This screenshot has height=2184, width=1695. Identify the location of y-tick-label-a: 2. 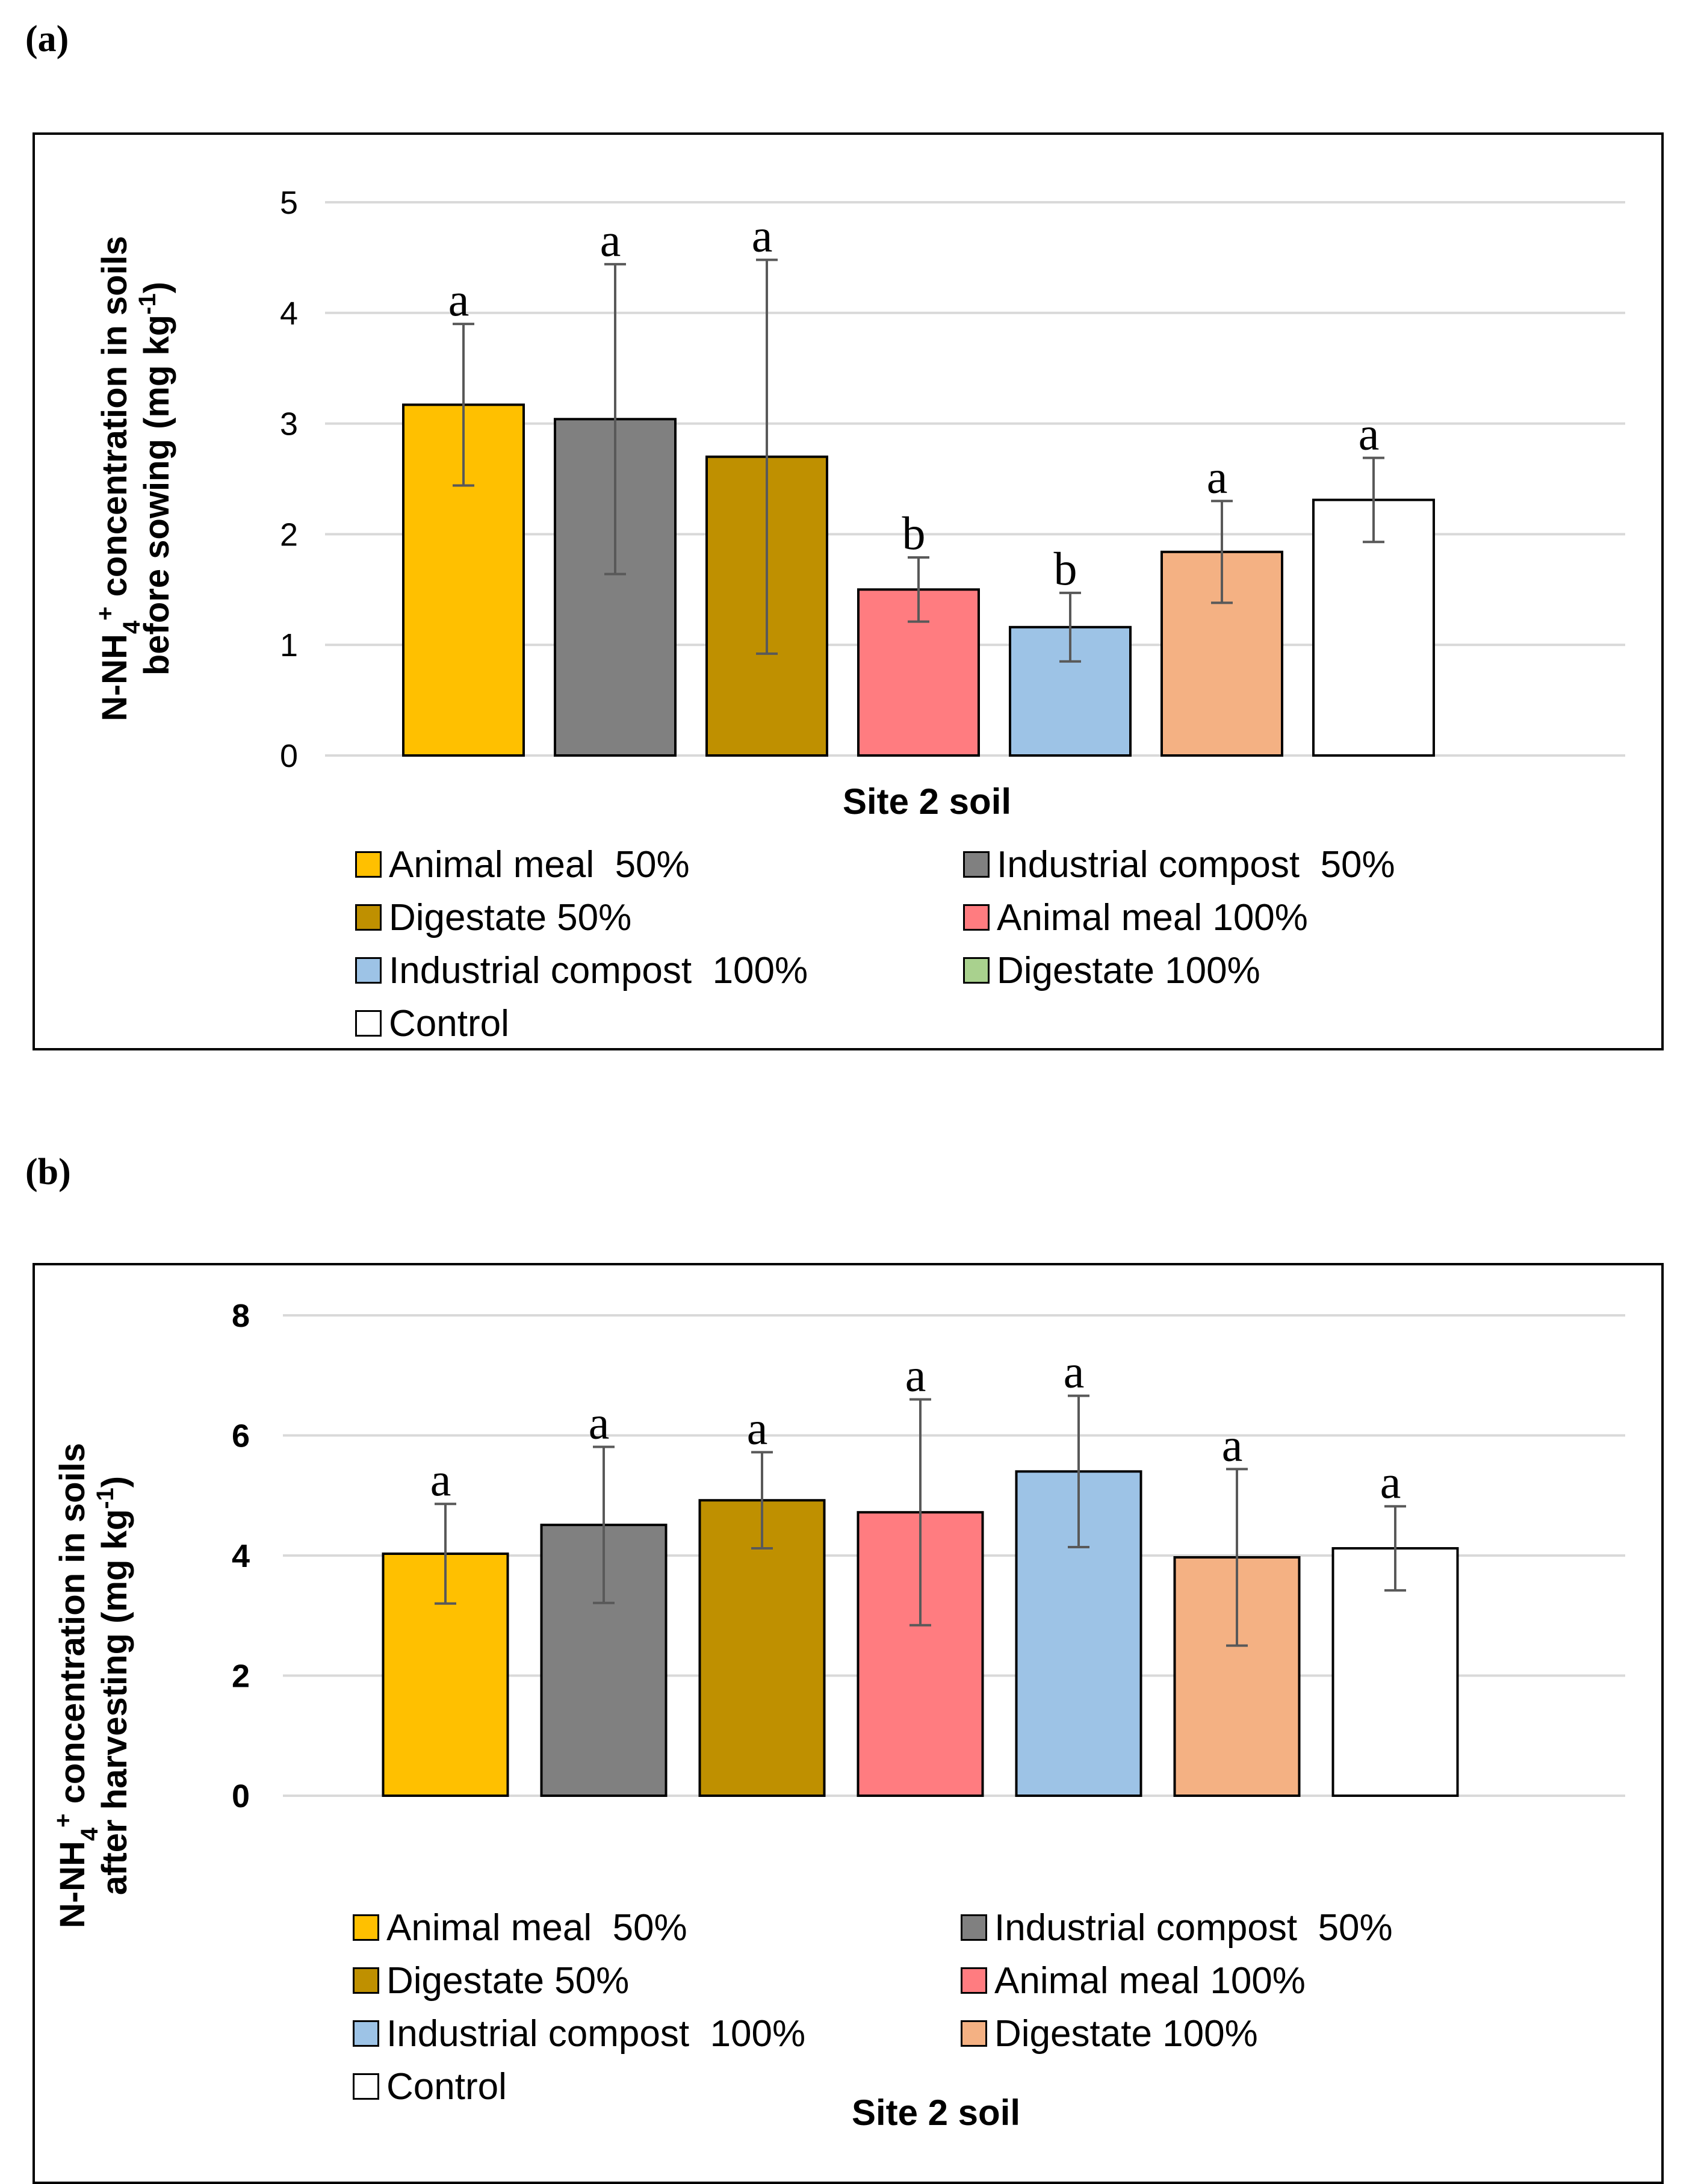
(289, 535).